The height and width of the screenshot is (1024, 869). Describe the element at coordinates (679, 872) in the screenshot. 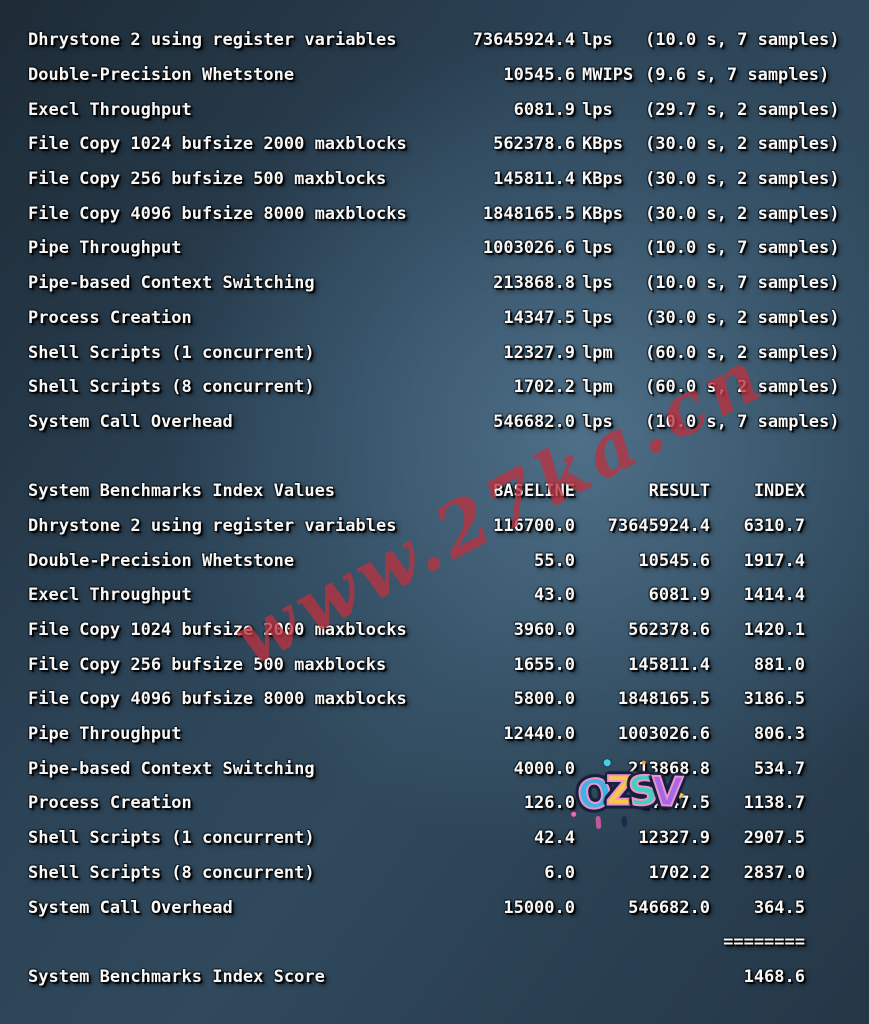

I see `index-result: 1702.2` at that location.